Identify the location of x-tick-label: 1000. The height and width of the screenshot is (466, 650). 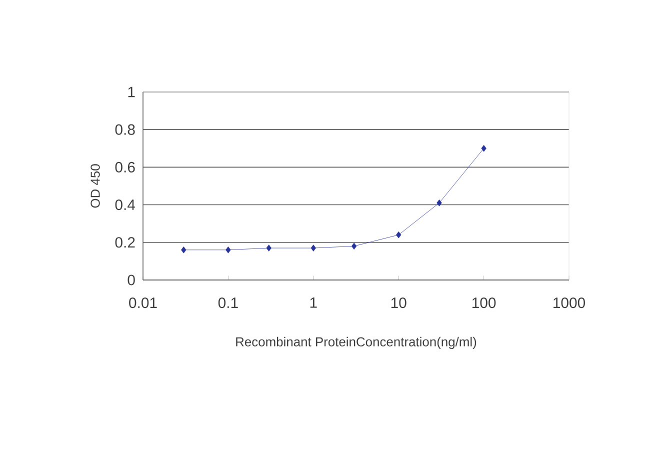
(570, 303).